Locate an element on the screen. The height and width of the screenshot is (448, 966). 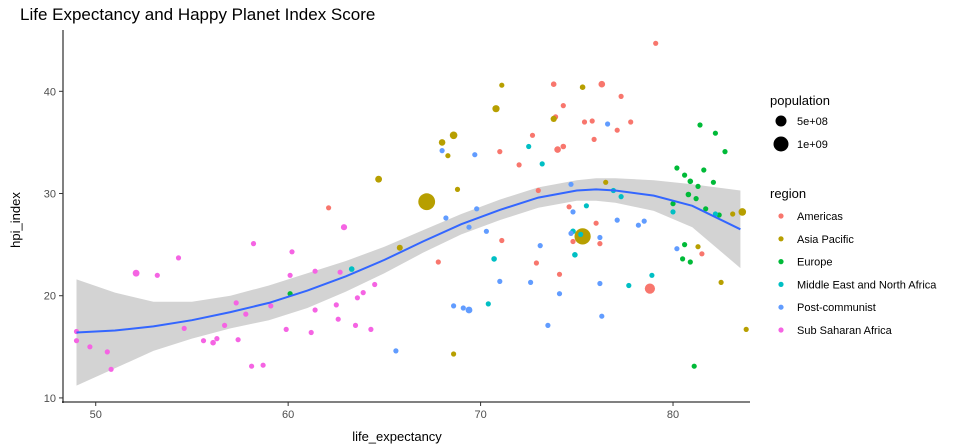
region-legend-label: Americas is located at coordinates (820, 217).